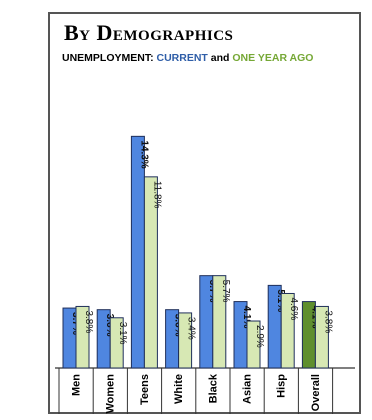 This screenshot has height=420, width=372. I want to click on category-label: White, so click(179, 389).